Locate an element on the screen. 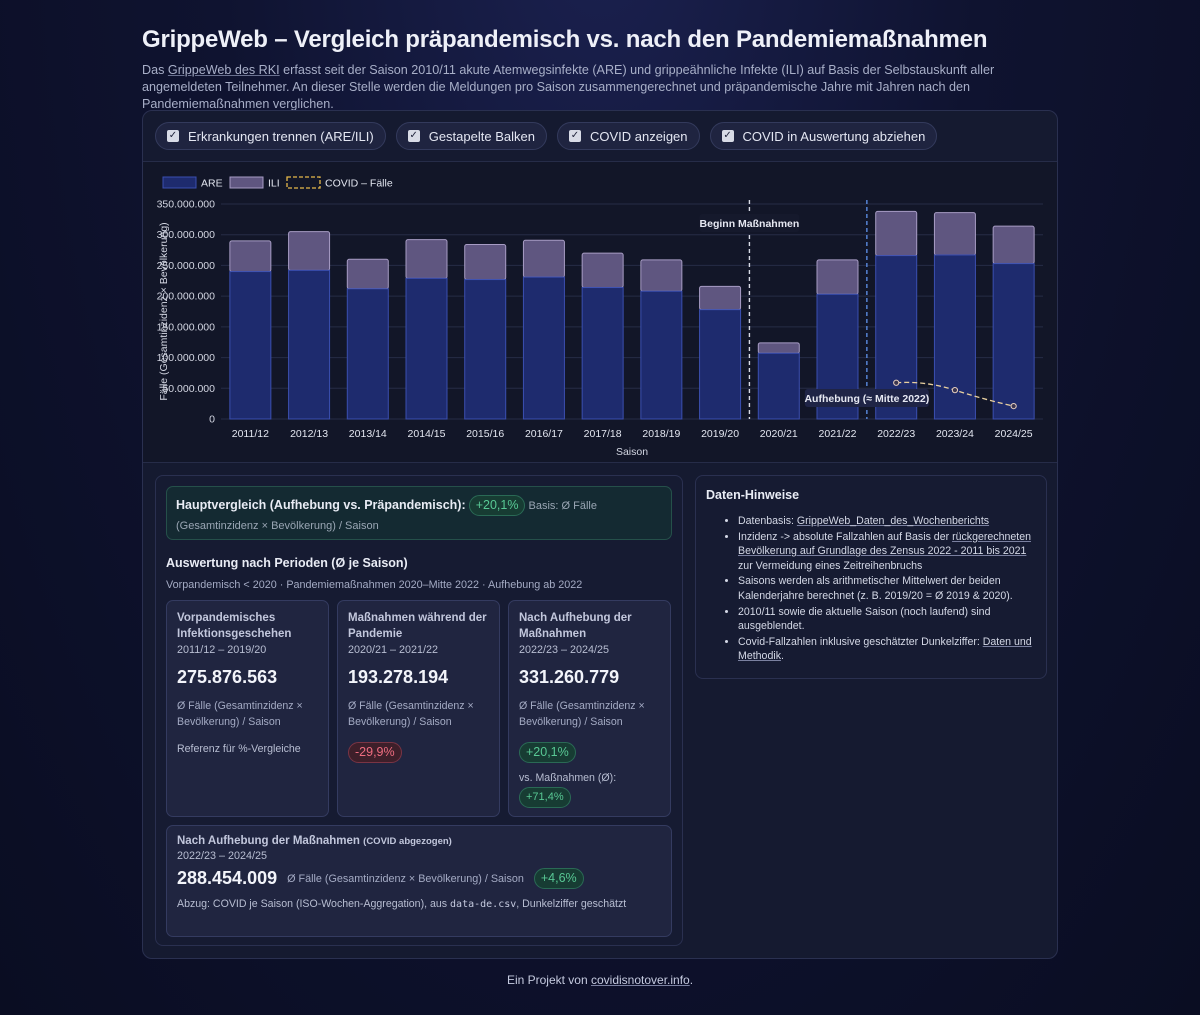  toggle-subtract-covid: ✓ COVID in Auswertung abziehen is located at coordinates (823, 136).